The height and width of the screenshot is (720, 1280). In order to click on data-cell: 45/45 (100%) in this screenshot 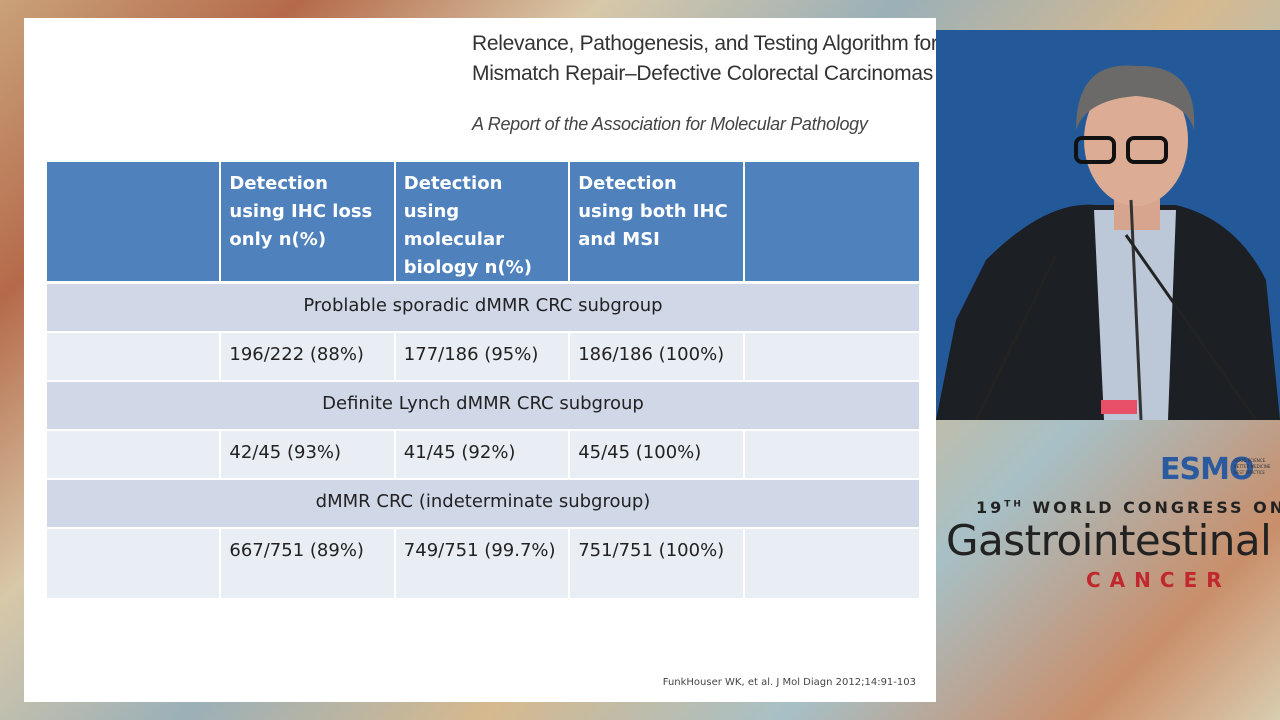, I will do `click(657, 454)`.